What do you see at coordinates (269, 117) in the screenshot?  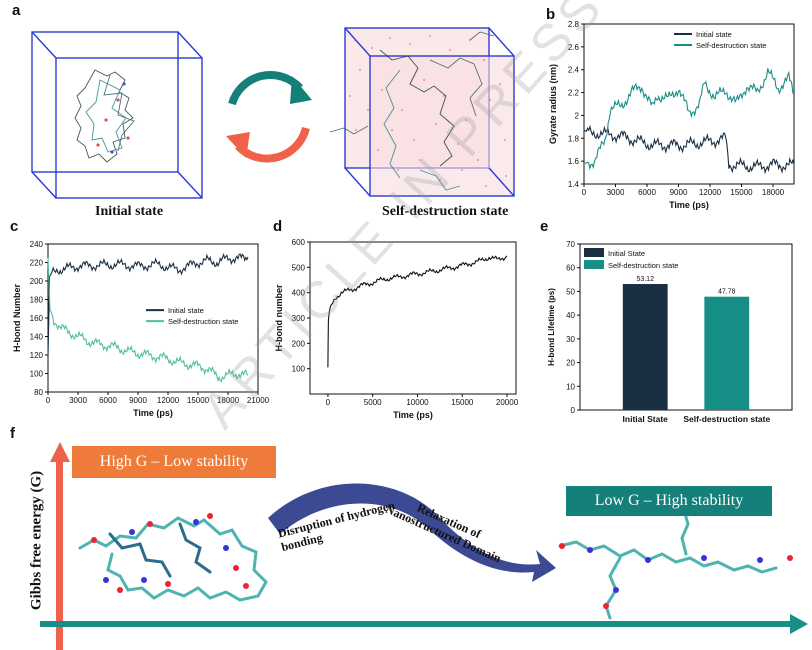 I see `cycle-arrows` at bounding box center [269, 117].